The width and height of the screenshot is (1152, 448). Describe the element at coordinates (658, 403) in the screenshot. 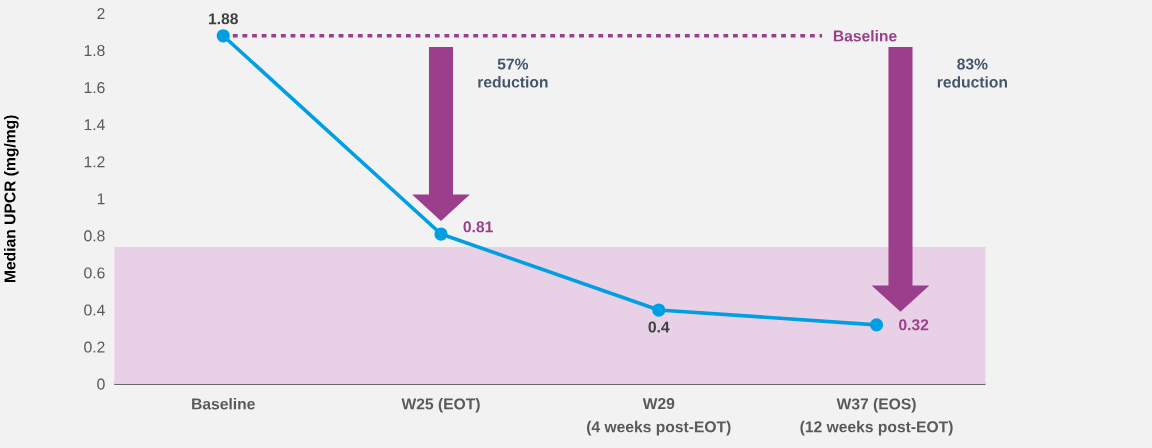

I see `x-tick-label: W29` at that location.